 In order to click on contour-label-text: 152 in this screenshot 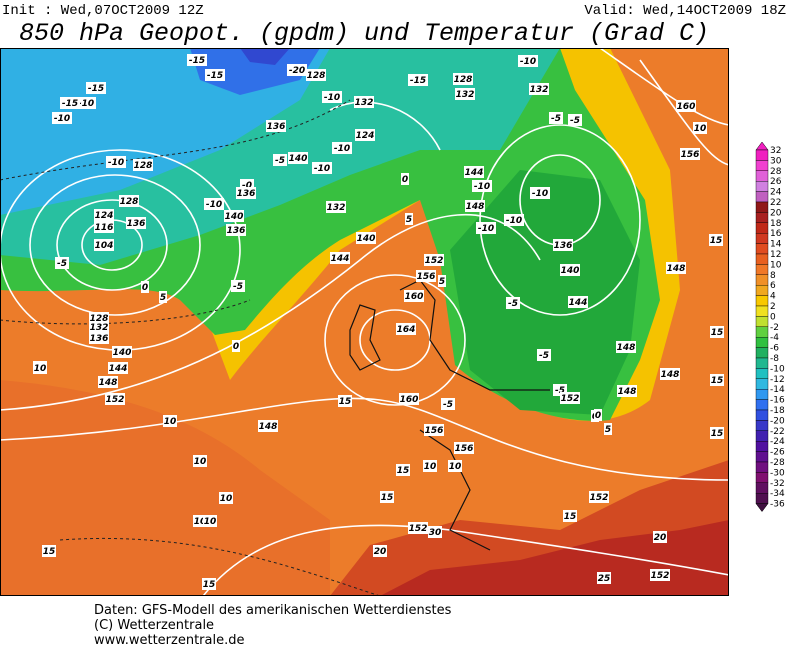, I will do `click(115, 400)`.